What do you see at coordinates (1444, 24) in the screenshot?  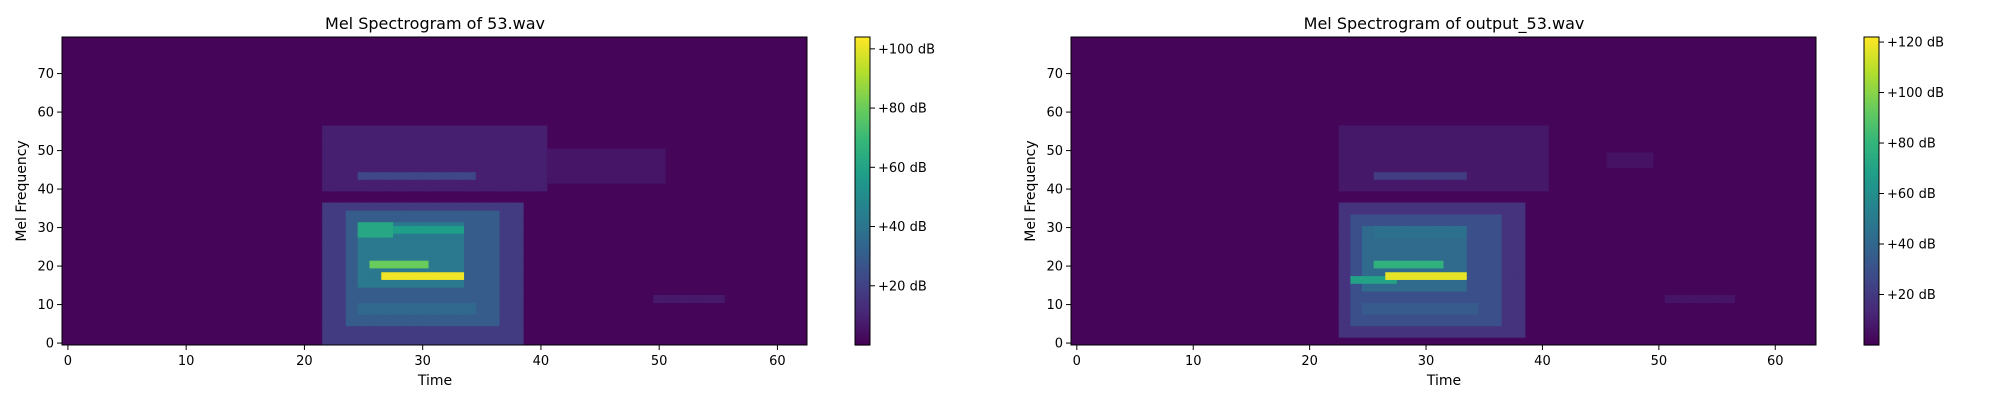 I see `panel-2-title: Mel Spectrogram of output_53.wav` at bounding box center [1444, 24].